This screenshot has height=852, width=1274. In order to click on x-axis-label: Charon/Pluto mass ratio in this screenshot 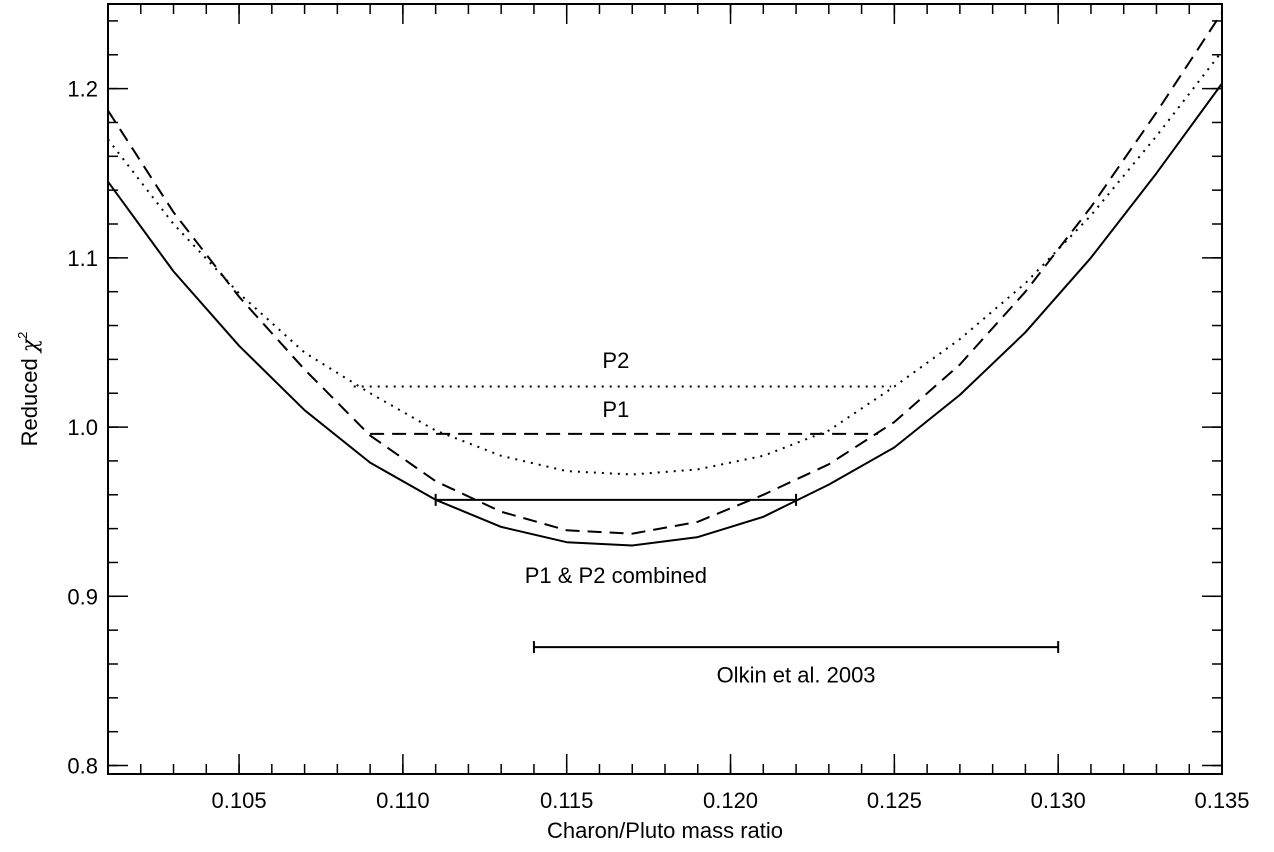, I will do `click(665, 830)`.